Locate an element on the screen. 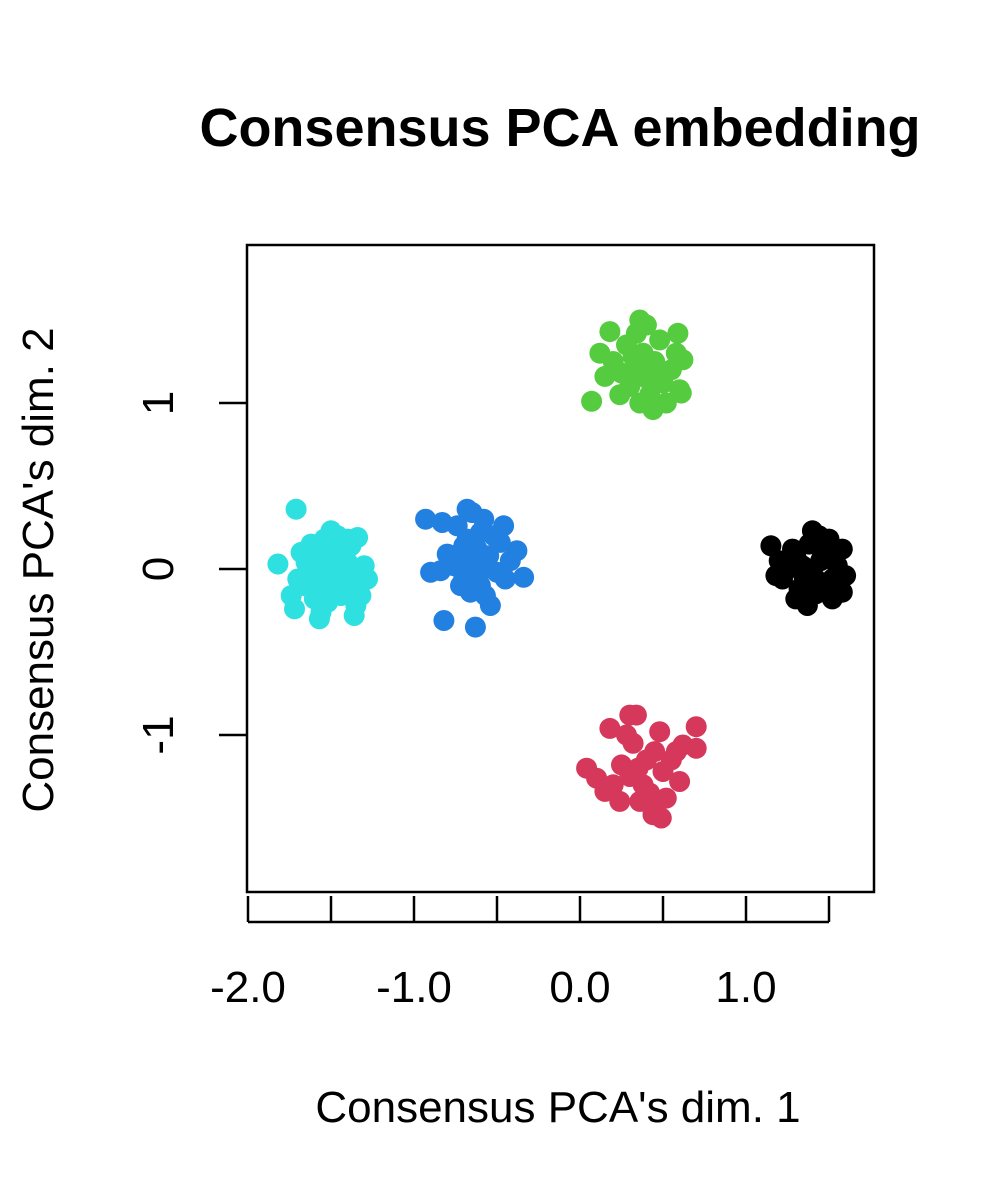  y-axis: -1 0 1 is located at coordinates (190, 573).